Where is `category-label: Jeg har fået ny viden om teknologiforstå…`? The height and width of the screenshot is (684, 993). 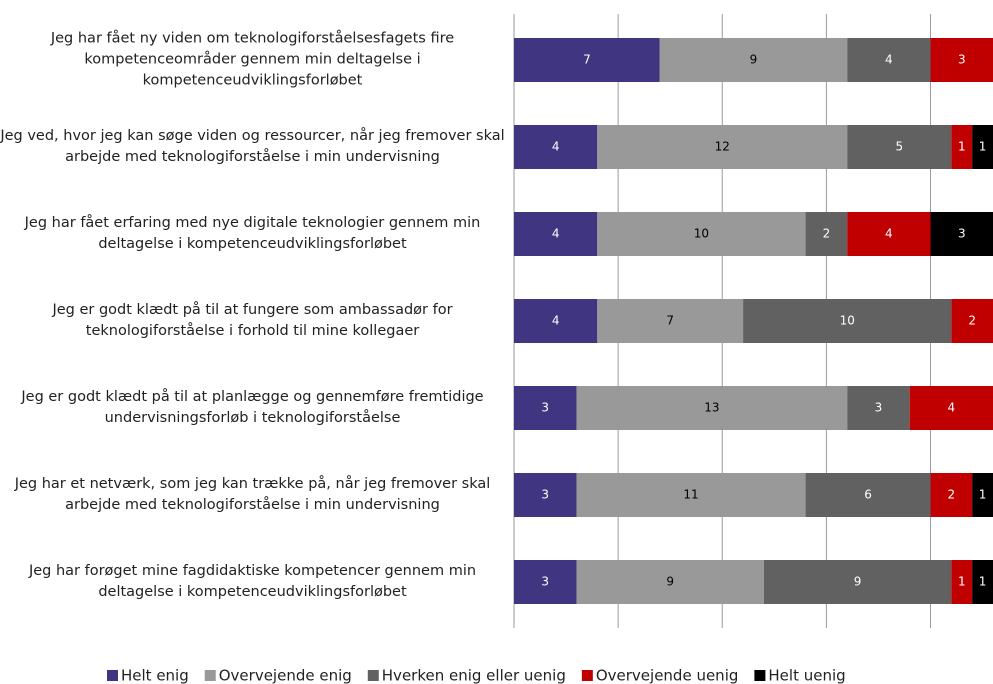 category-label: Jeg har fået ny viden om teknologiforstå… is located at coordinates (252, 59).